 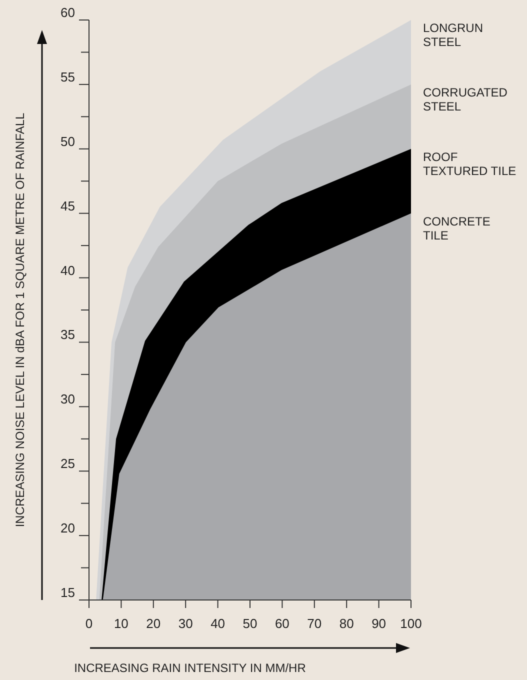 I want to click on series-label: CORRUGATED STEEL, so click(x=465, y=99).